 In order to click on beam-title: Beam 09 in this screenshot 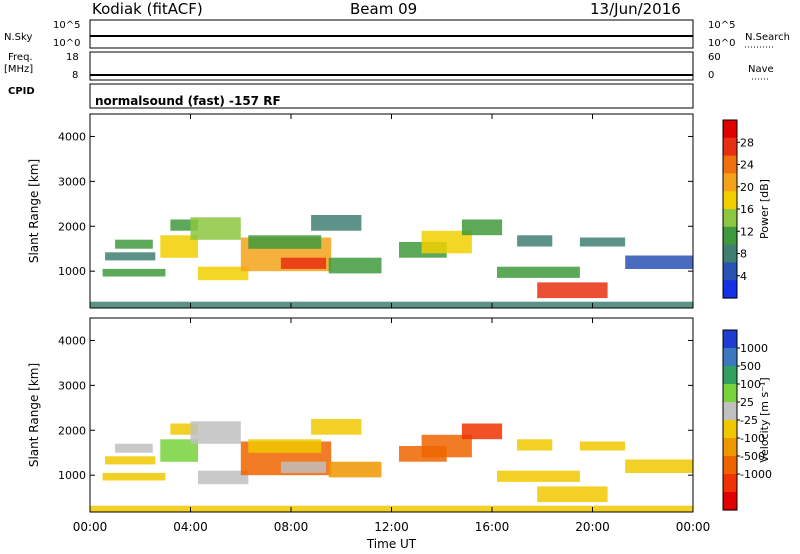, I will do `click(384, 9)`.